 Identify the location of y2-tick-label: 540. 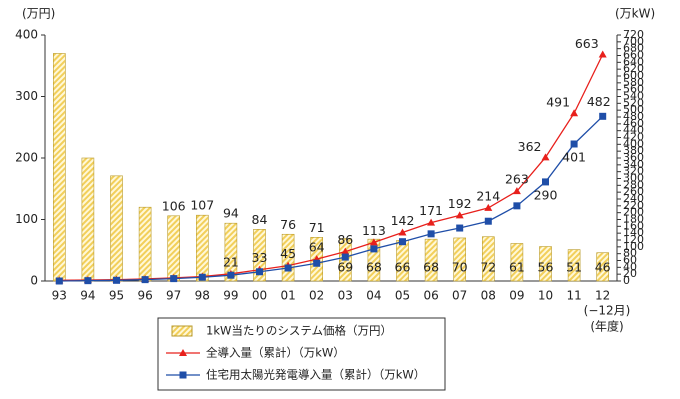
(633, 96).